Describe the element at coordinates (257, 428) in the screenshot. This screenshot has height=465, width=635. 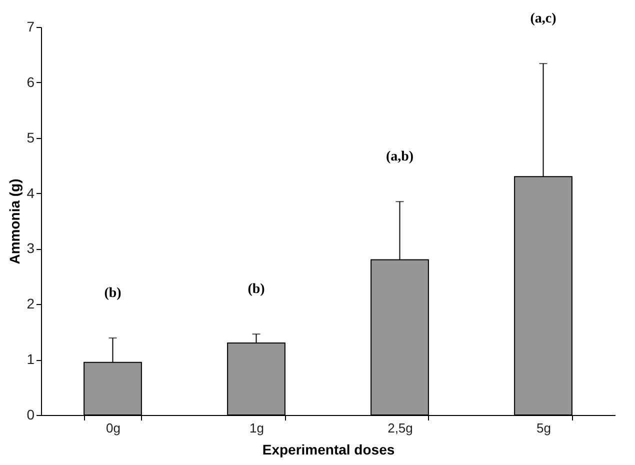
I see `x-tick-label: 1g` at that location.